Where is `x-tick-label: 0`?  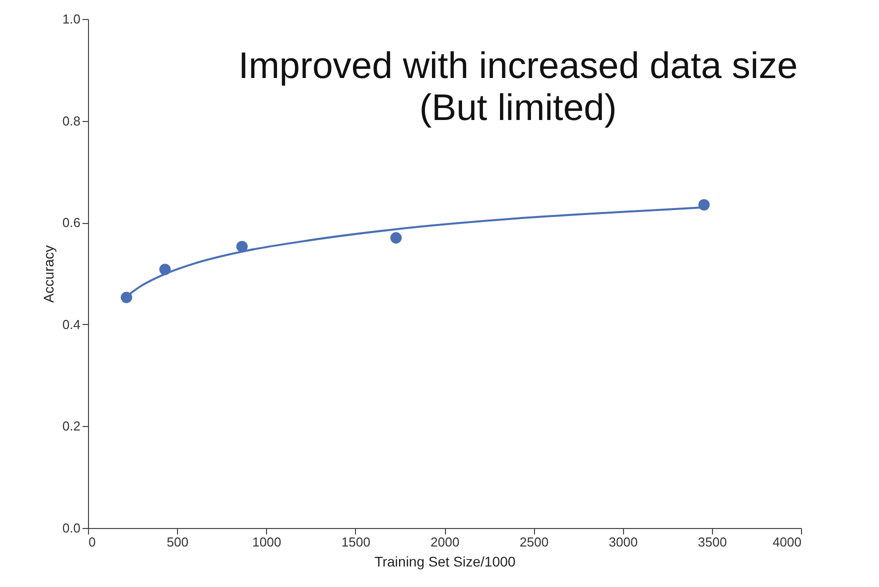 x-tick-label: 0 is located at coordinates (92, 542).